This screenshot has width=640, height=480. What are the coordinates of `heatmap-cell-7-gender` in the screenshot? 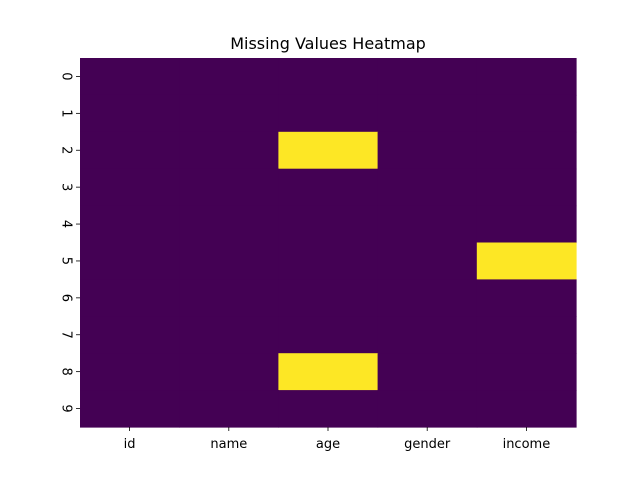 It's located at (427, 335).